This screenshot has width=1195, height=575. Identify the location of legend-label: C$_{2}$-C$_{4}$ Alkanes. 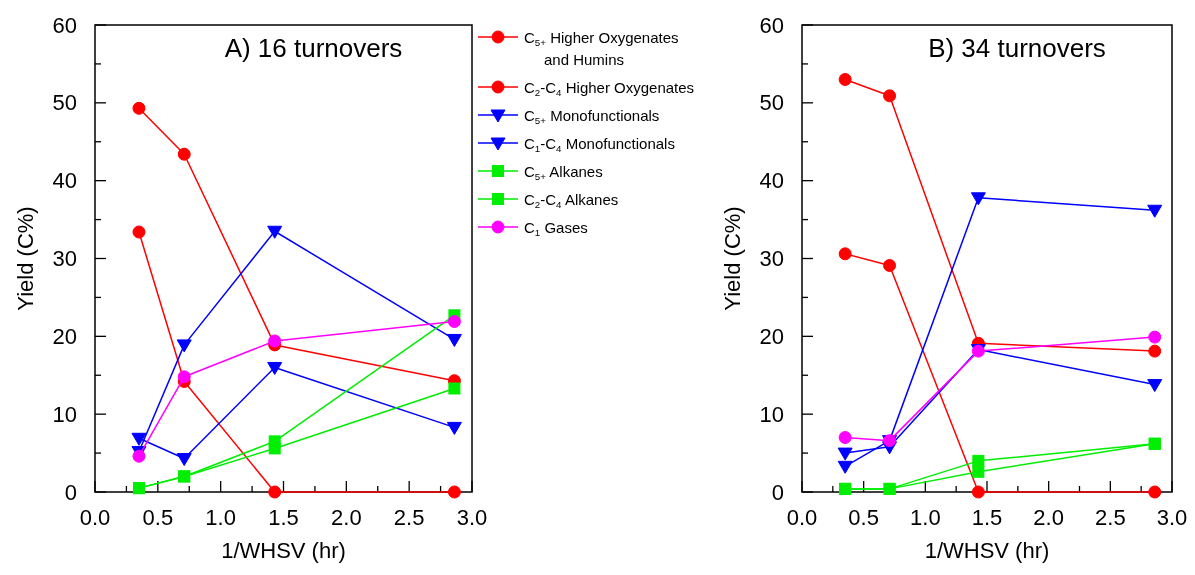
(571, 200).